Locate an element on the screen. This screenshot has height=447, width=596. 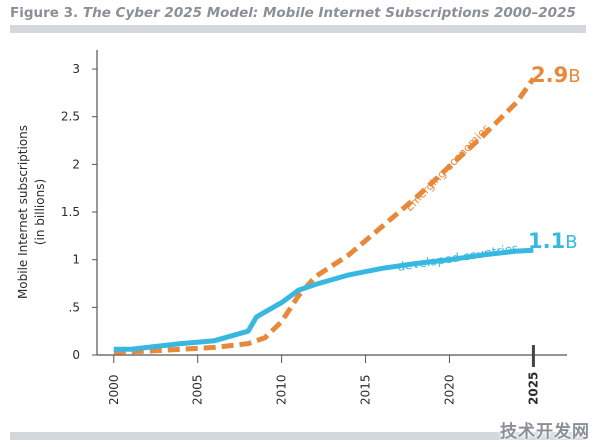
y-axis-ticks: 0 .5 1 1.5 2 2.5 3 is located at coordinates (79, 212).